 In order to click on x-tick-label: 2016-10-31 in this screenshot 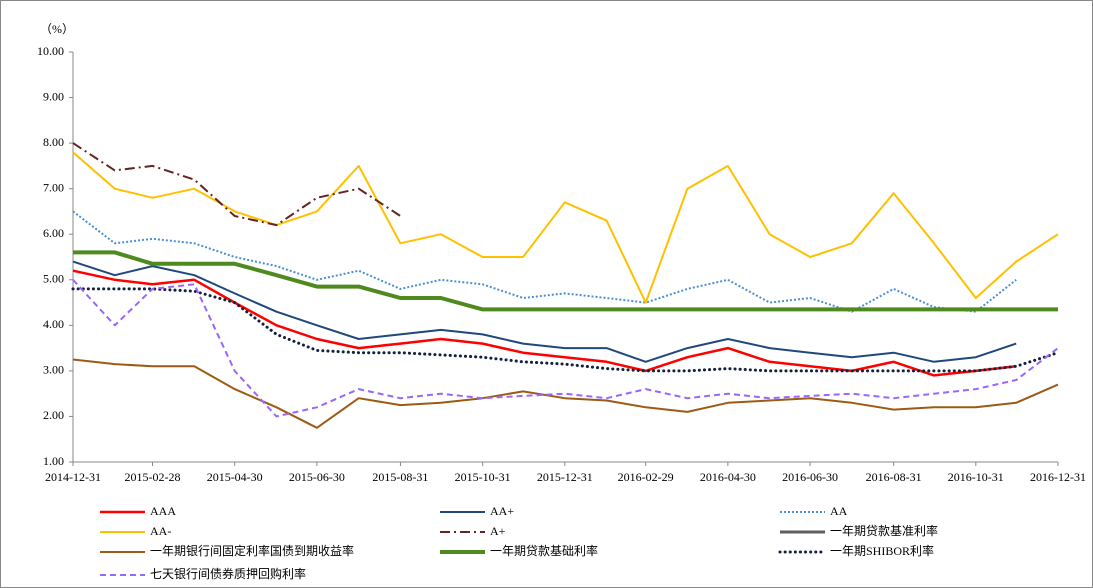, I will do `click(976, 477)`.